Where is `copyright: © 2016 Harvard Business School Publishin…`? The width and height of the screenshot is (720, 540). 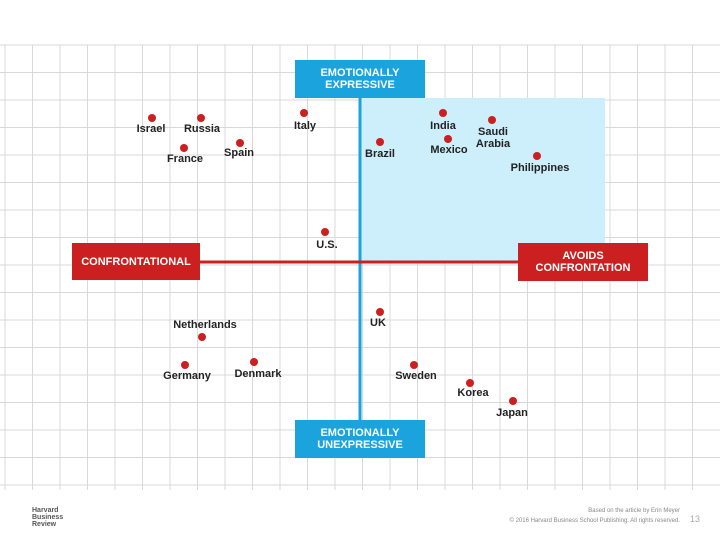
copyright: © 2016 Harvard Business School Publishin… is located at coordinates (594, 521).